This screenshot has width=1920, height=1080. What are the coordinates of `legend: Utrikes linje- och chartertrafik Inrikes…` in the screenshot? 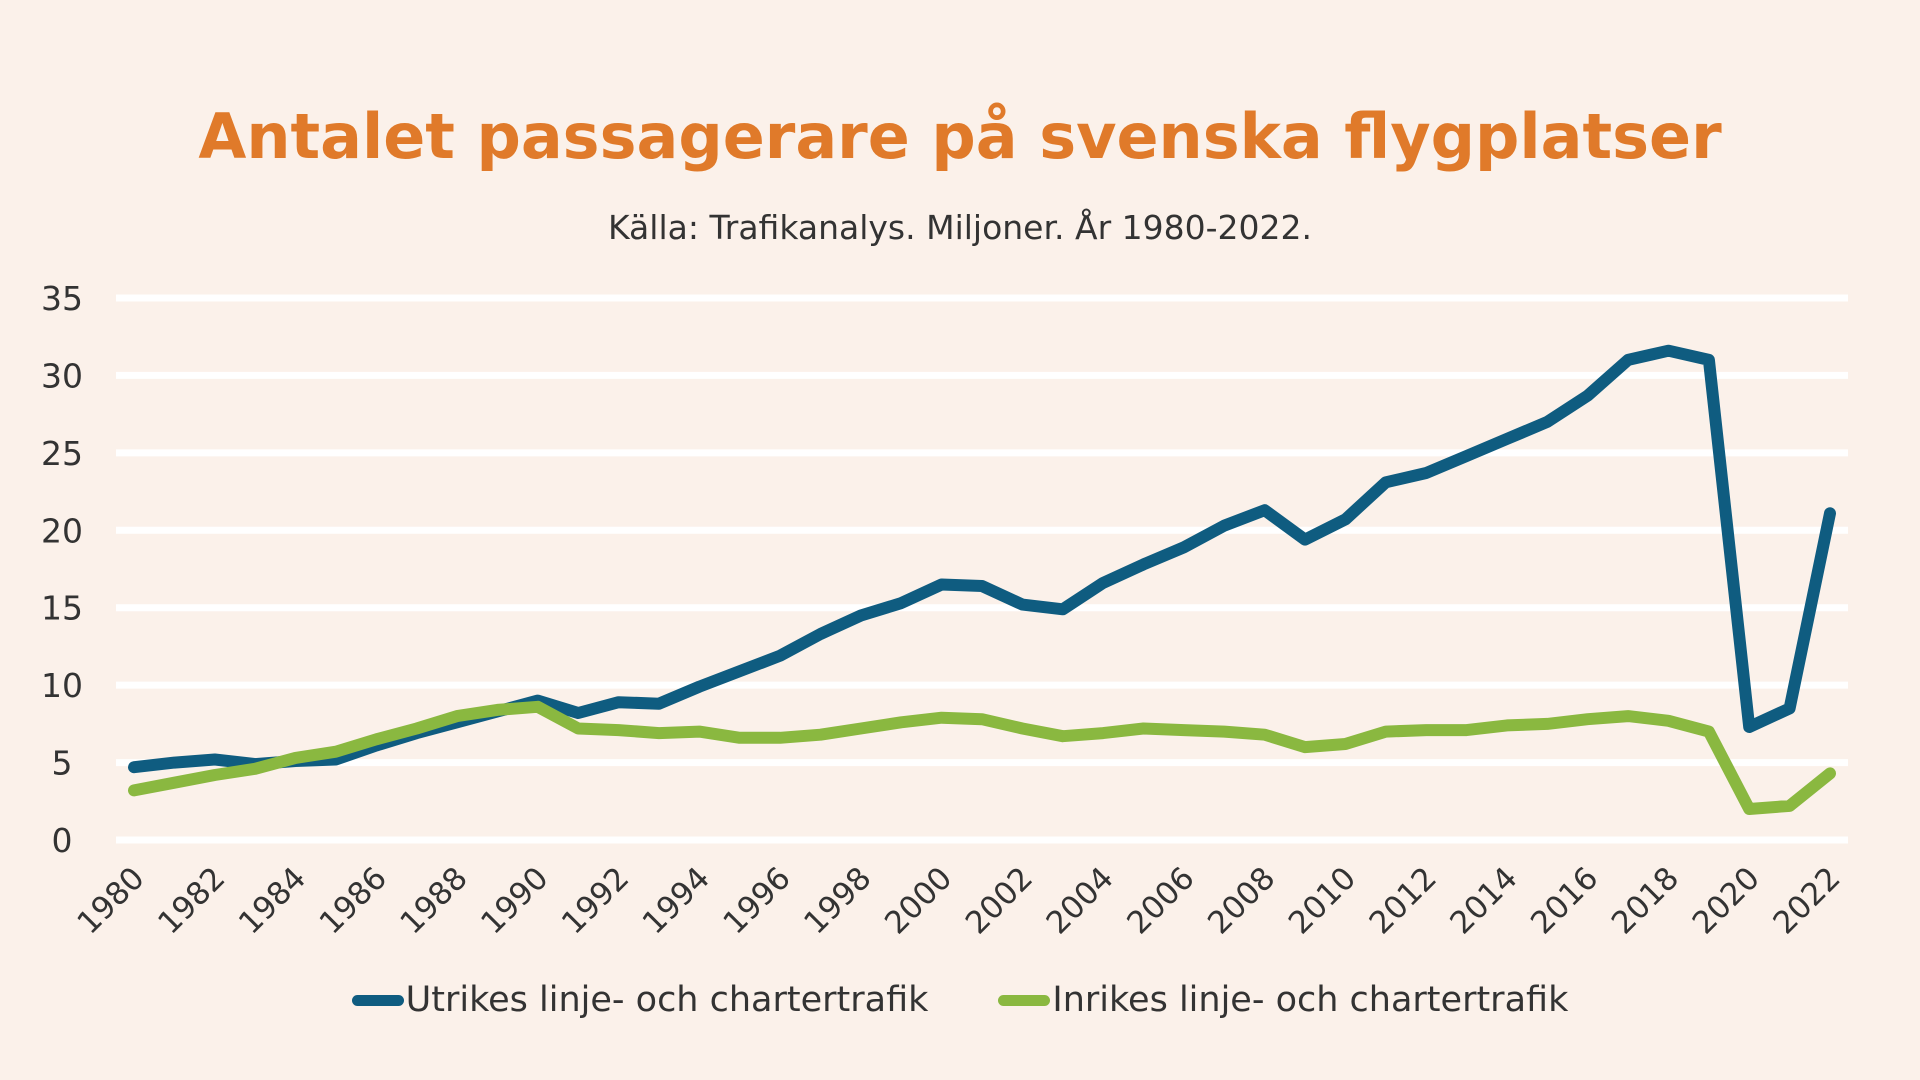 It's located at (960, 1000).